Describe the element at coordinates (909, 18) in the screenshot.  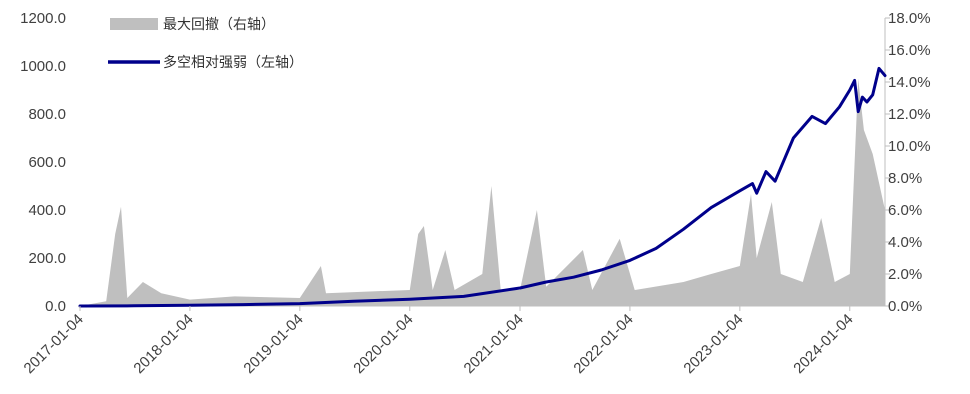
I see `right-axis-tick-label: 18.0%` at that location.